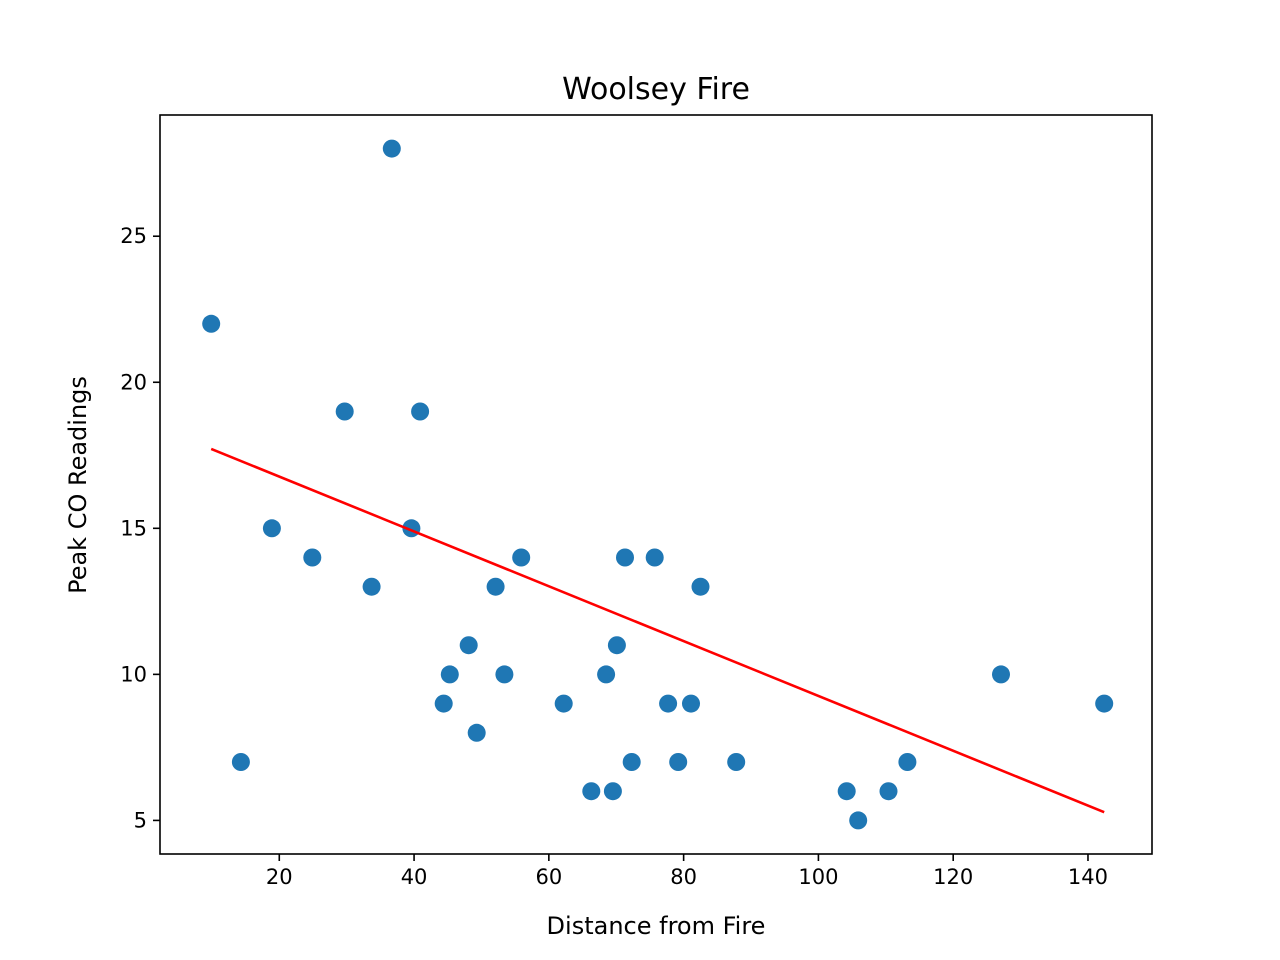  I want to click on chart-title: Woolsey Fire, so click(656, 89).